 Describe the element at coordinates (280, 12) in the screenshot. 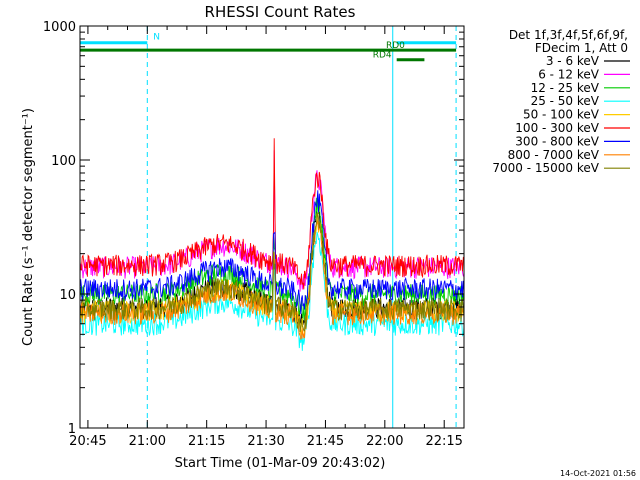

I see `chart-title: RHESSI Count Rates` at that location.